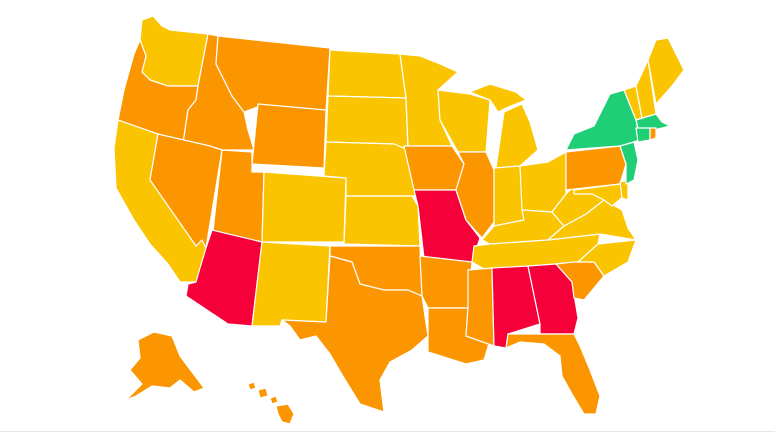  Describe the element at coordinates (434, 168) in the screenshot. I see `state-ia` at that location.